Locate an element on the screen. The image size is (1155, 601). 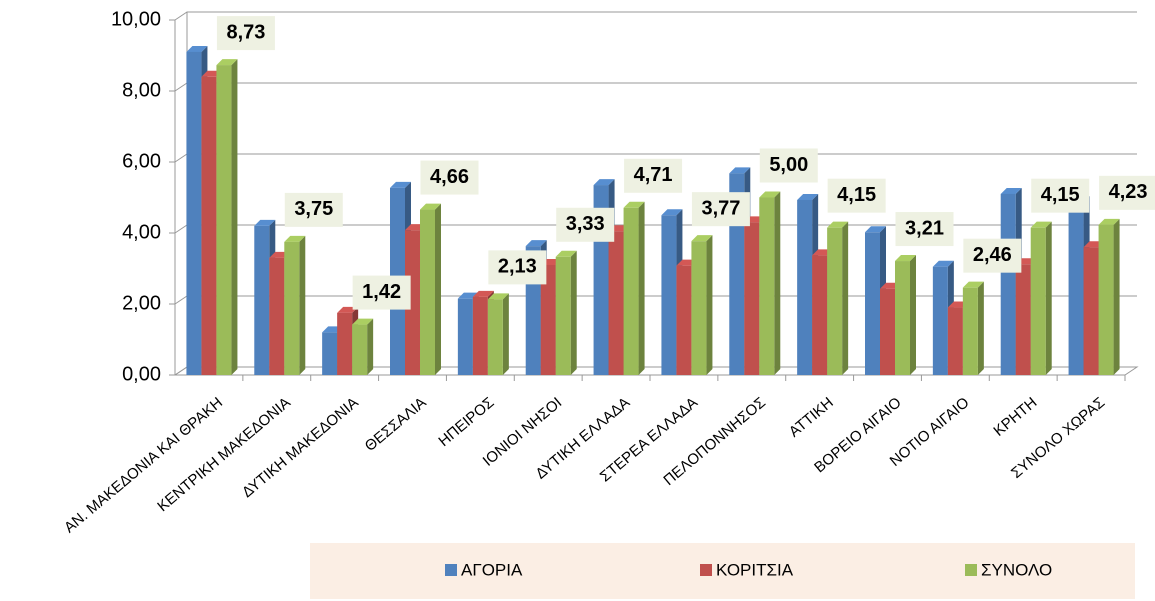
legend-label: ΣΥΝΟΛΟ is located at coordinates (1016, 569).